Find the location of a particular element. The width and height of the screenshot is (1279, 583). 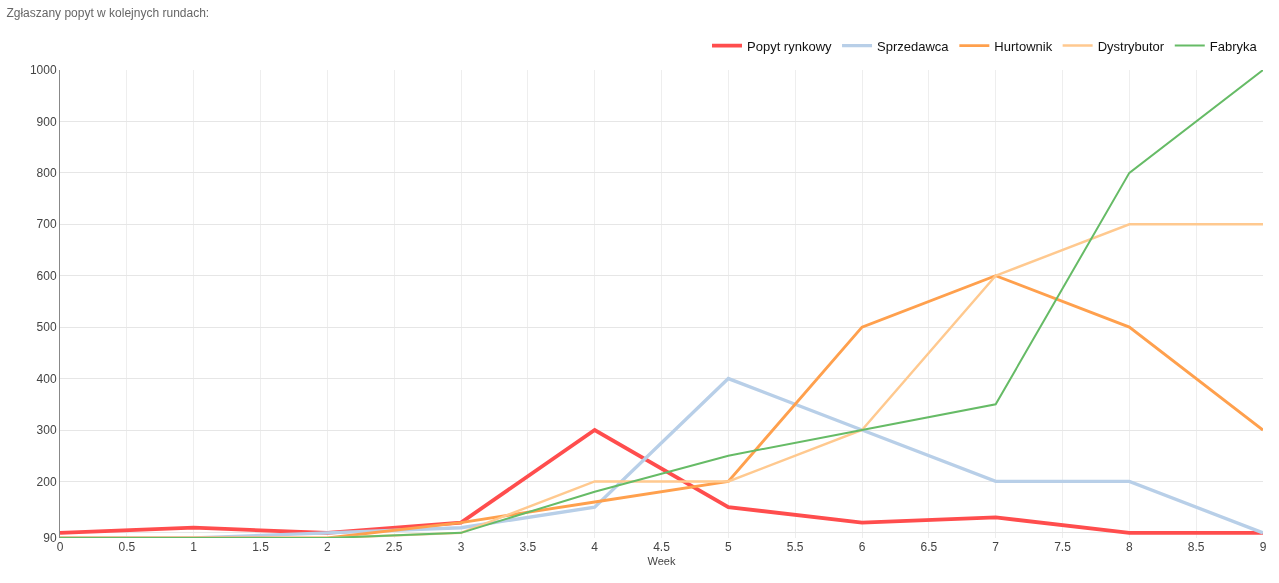

x-tick-label: 7.5 is located at coordinates (1063, 547).